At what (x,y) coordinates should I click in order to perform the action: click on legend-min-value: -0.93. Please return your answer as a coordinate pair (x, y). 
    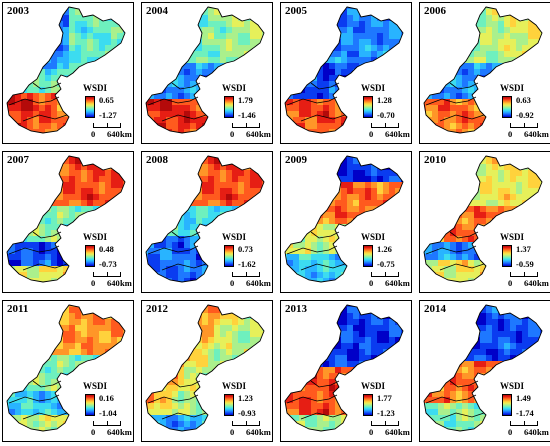
    Looking at the image, I should click on (247, 413).